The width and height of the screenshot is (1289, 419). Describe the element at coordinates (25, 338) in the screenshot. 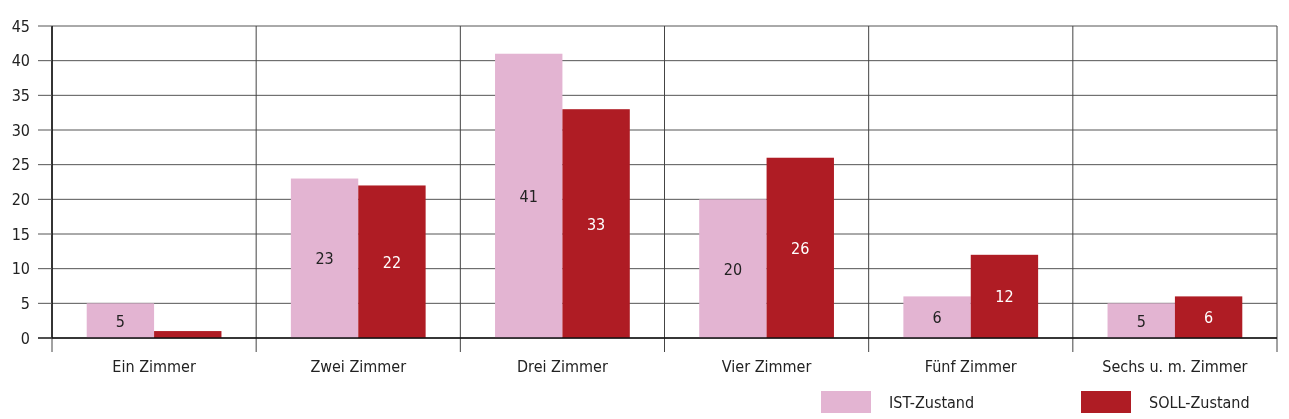

I see `y-tick-label: 0` at that location.